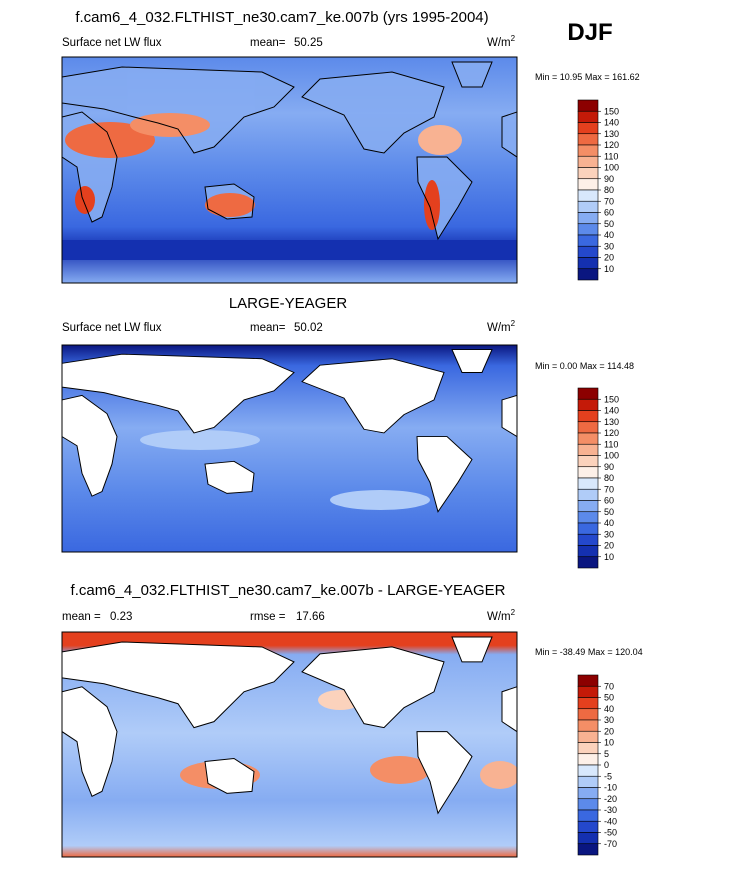 This screenshot has height=870, width=732. I want to click on colorbar-label: 100, so click(611, 168).